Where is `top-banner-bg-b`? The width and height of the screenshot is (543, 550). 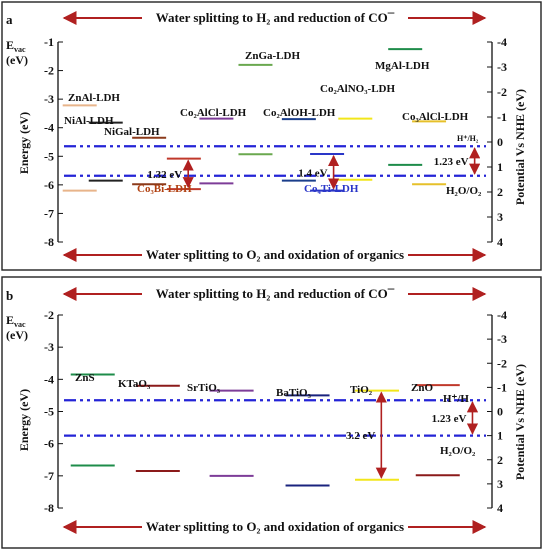
top-banner-bg-b is located at coordinates (275, 293).